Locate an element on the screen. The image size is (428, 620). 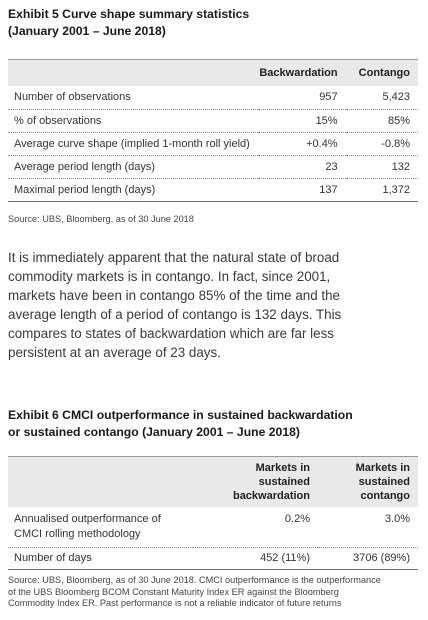
exhibit5-header-blank is located at coordinates (133, 73).